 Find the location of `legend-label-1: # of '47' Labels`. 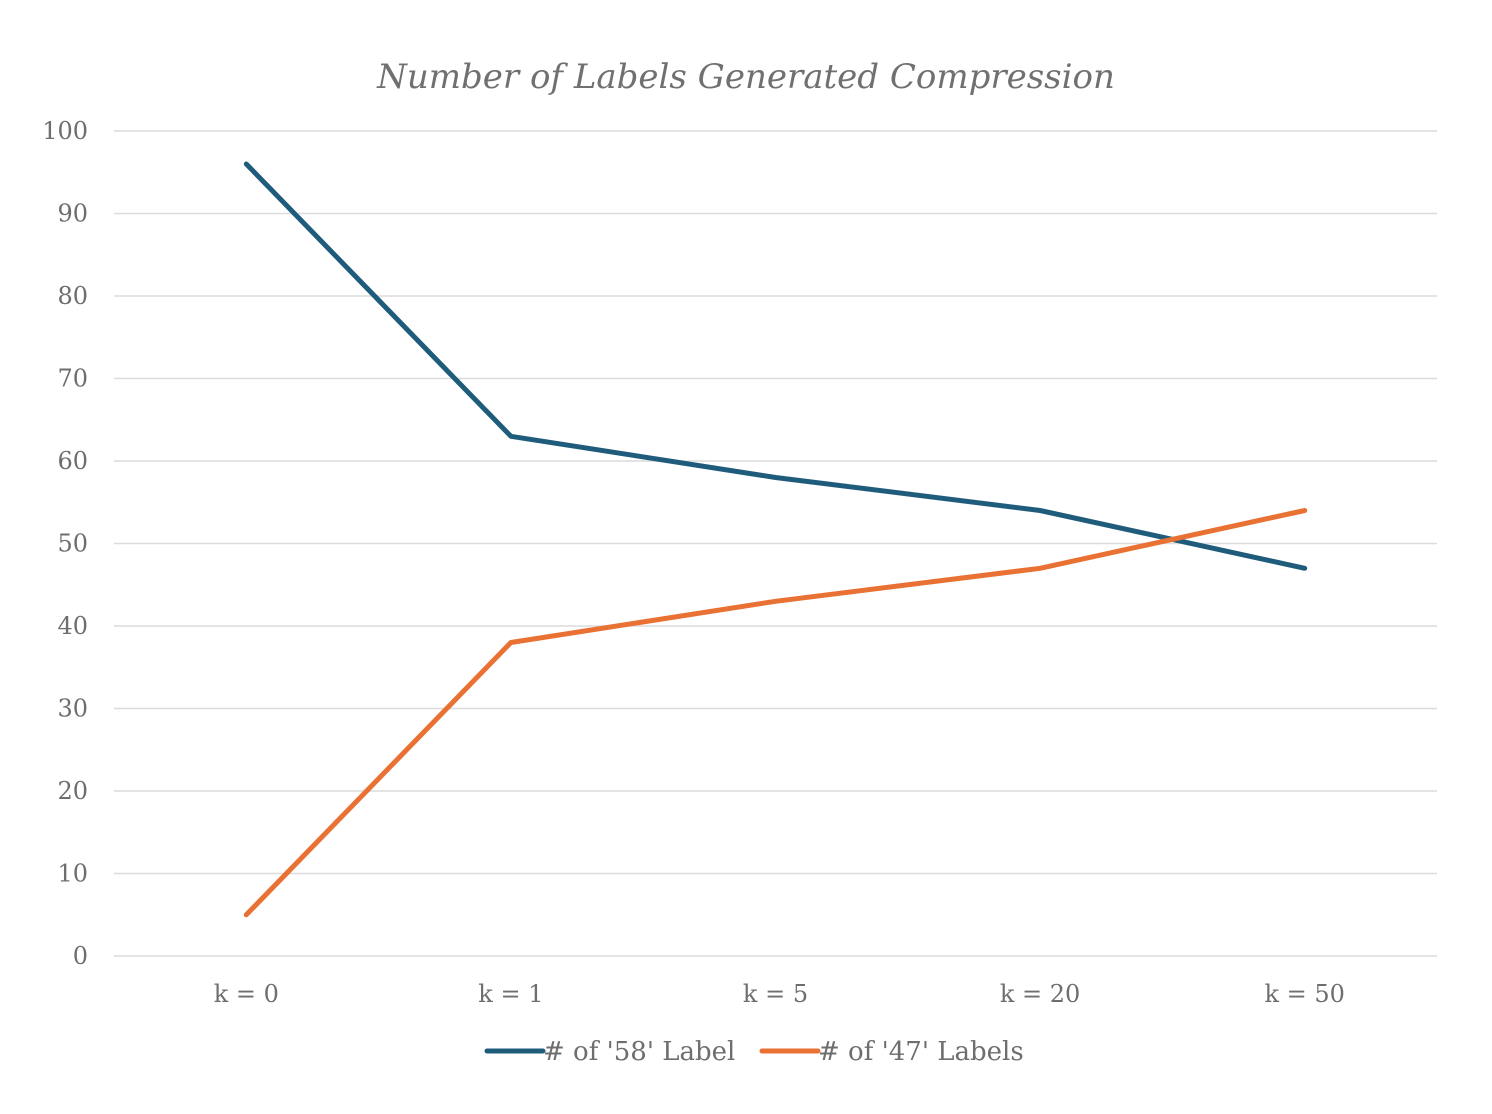

legend-label-1: # of '47' Labels is located at coordinates (921, 1052).